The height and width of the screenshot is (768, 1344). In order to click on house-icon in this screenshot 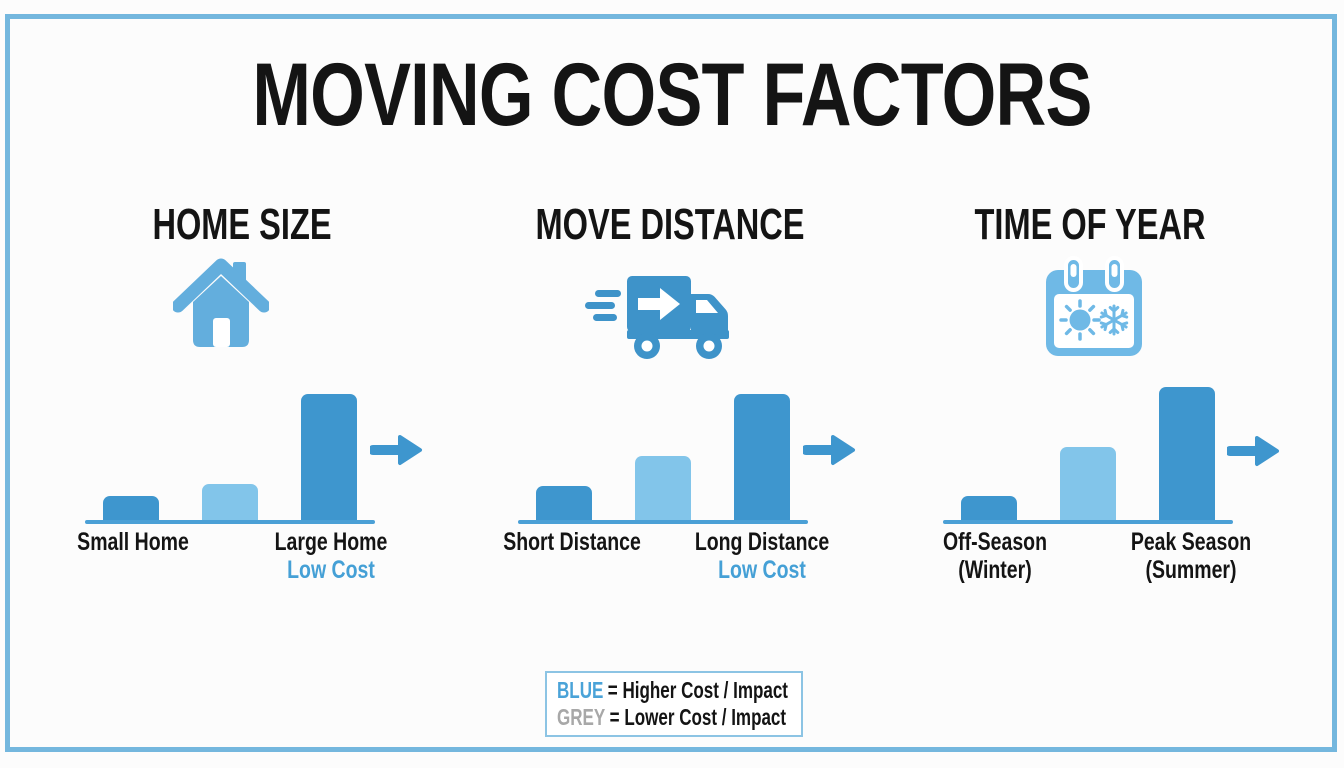, I will do `click(221, 302)`.